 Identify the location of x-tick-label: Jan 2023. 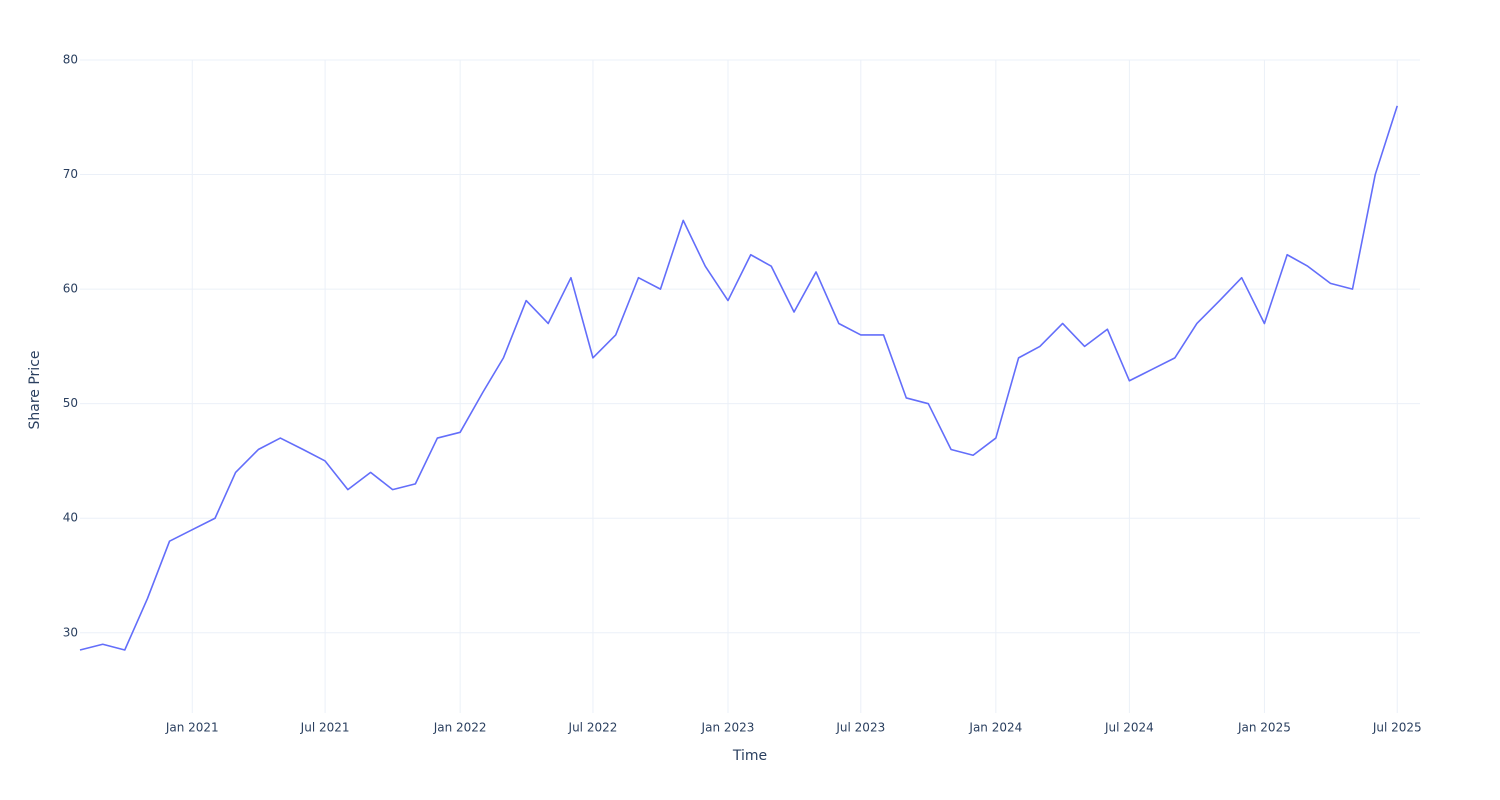
(728, 728).